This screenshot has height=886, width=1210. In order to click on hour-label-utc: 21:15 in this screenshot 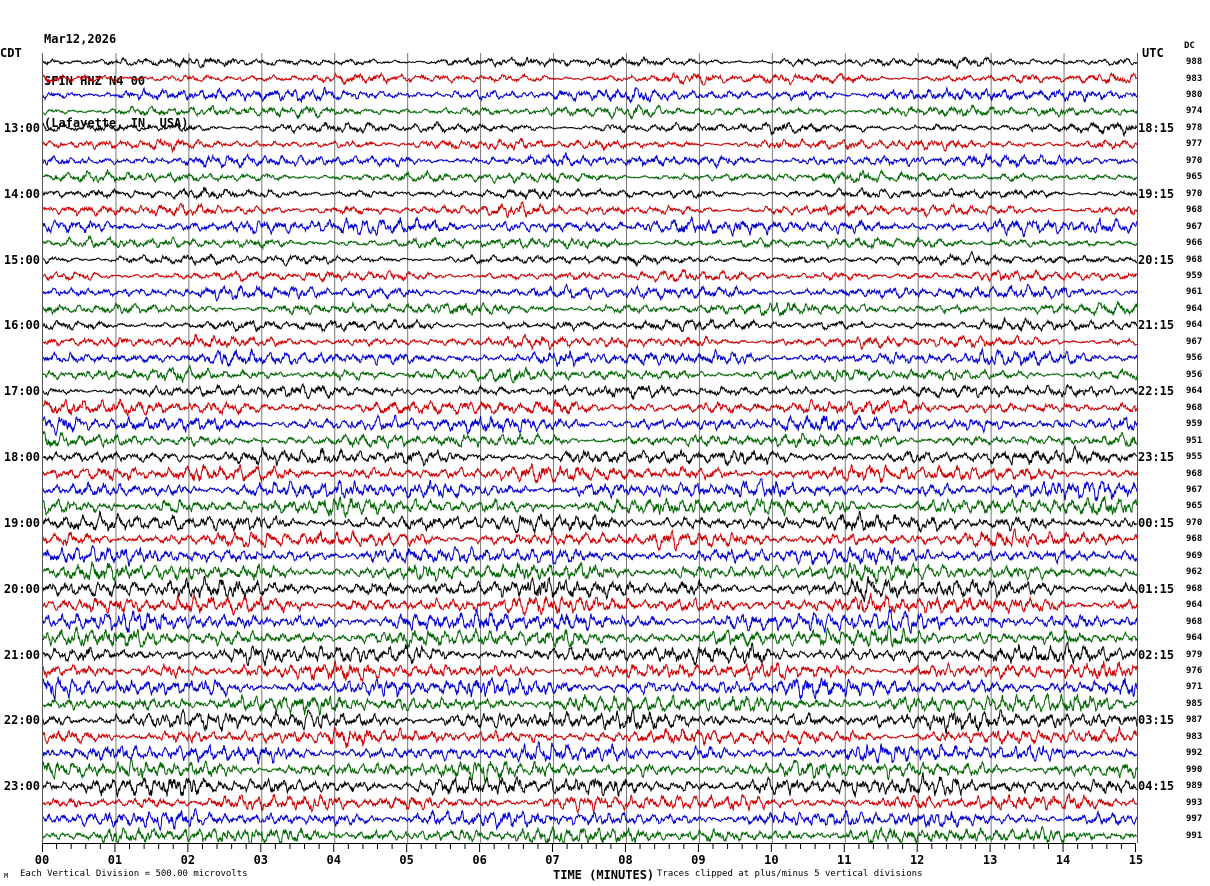, I will do `click(1156, 325)`.